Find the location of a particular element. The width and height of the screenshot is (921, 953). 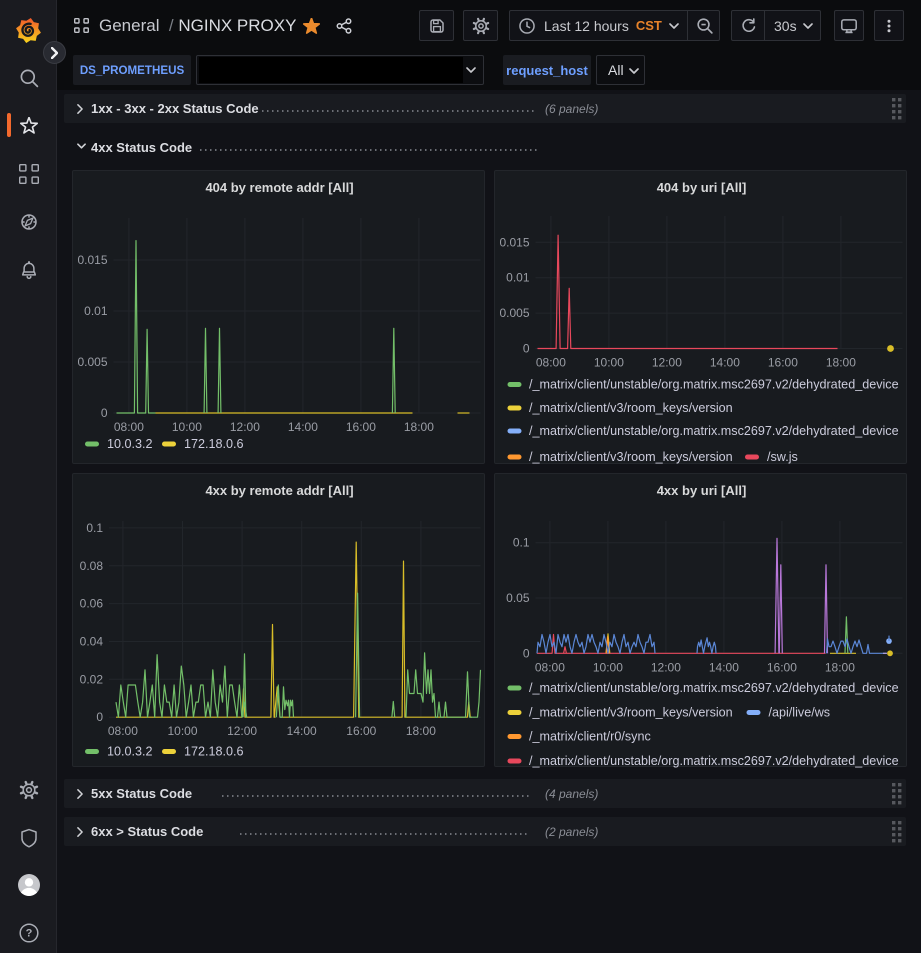

svg-text: 0.06 is located at coordinates (92, 603).